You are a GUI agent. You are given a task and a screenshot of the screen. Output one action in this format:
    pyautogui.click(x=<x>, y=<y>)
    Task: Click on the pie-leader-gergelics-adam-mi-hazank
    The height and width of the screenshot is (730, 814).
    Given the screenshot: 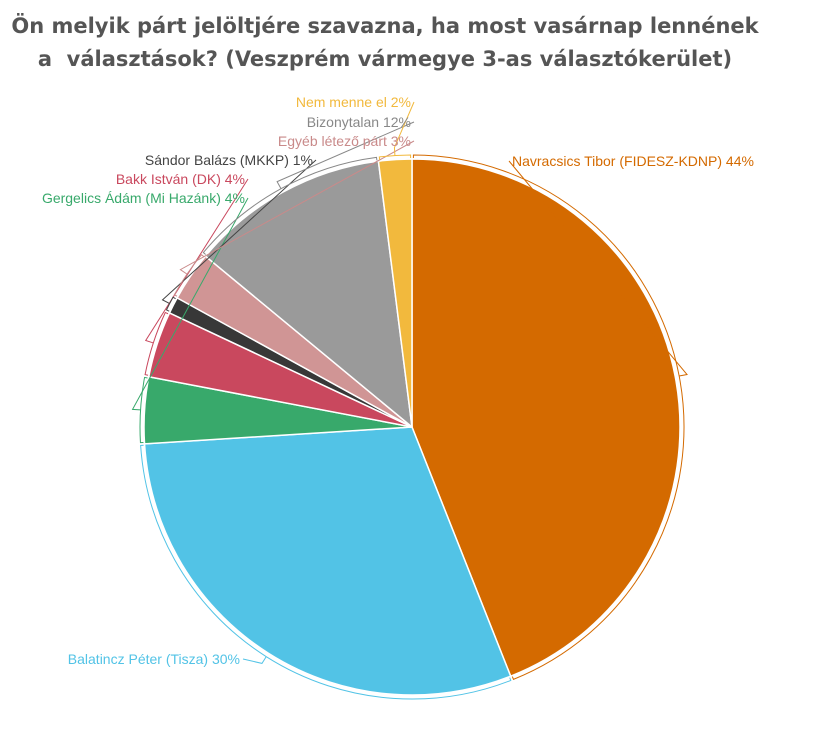 What is the action you would take?
    pyautogui.click(x=190, y=304)
    